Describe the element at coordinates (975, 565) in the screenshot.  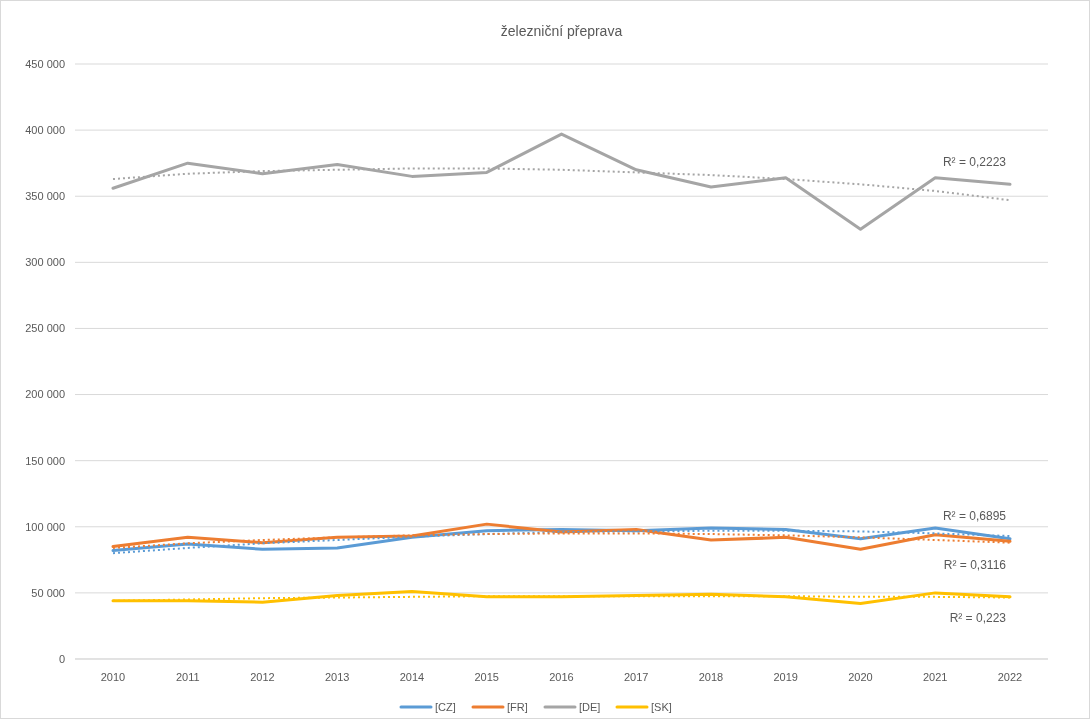
I see `annotation: R² = 0,3116` at that location.